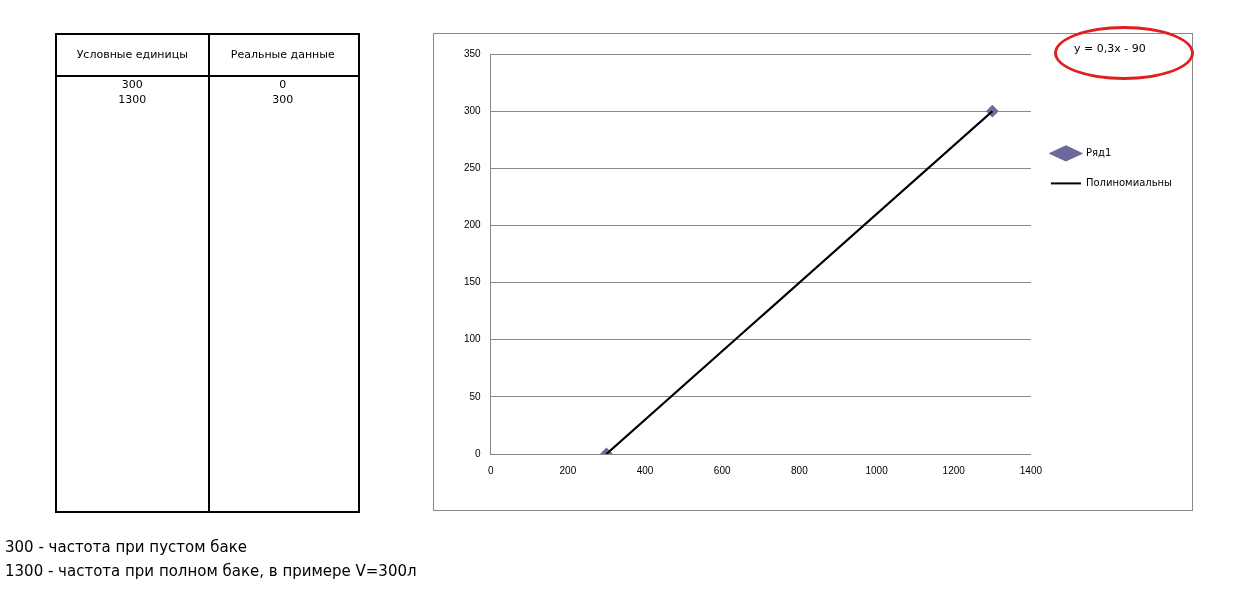 The width and height of the screenshot is (1255, 598). What do you see at coordinates (1031, 470) in the screenshot?
I see `x-tick-label: 1400` at bounding box center [1031, 470].